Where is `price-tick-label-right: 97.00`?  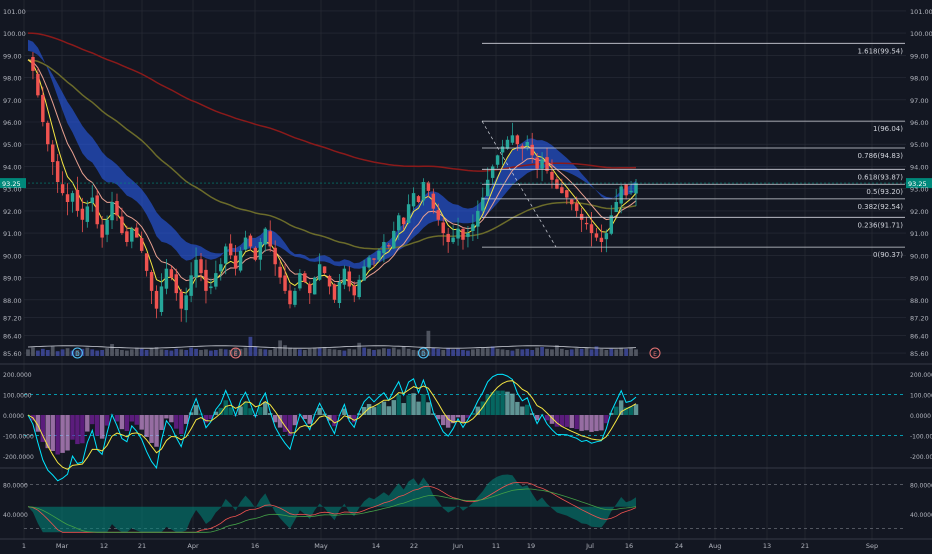 price-tick-label-right: 97.00 is located at coordinates (919, 101).